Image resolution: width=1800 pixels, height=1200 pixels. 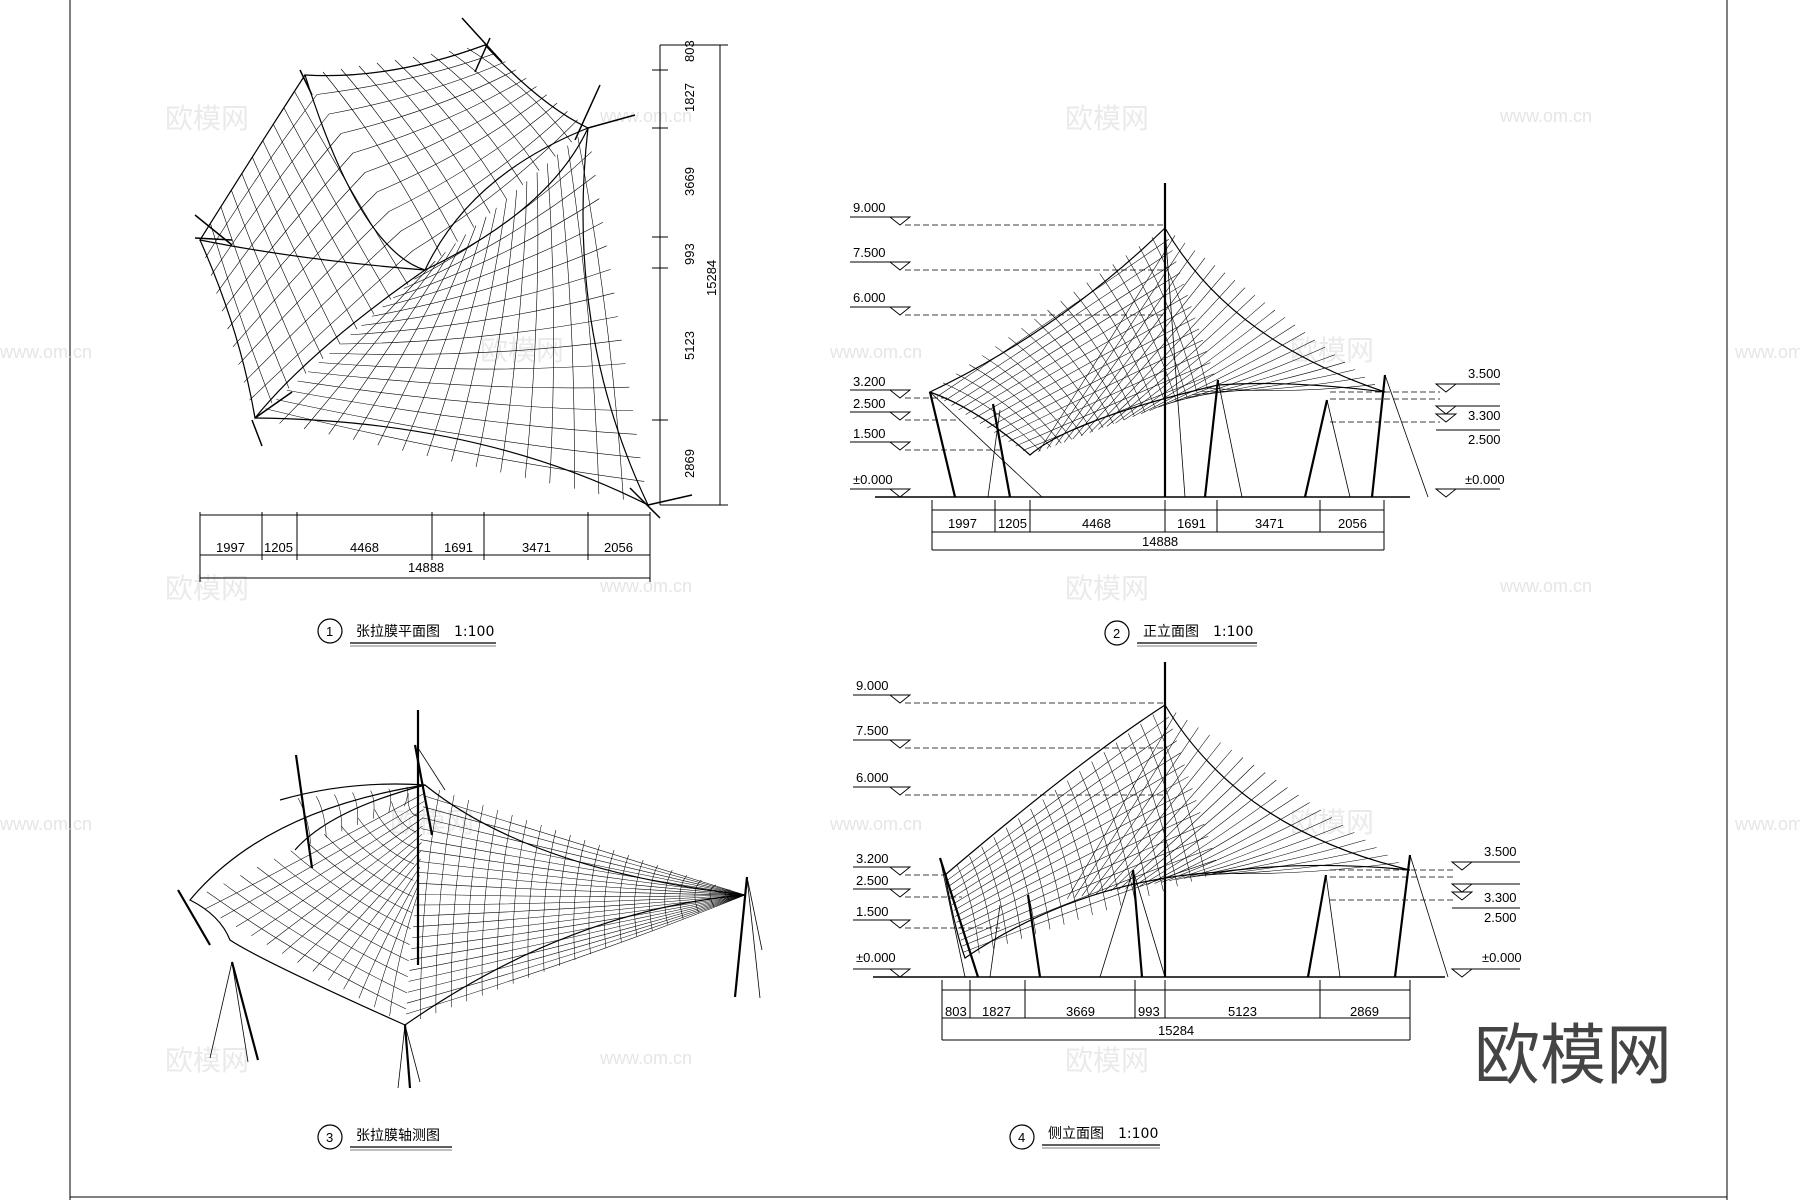 I want to click on side-dim-label: 2869, so click(x=1364, y=1011).